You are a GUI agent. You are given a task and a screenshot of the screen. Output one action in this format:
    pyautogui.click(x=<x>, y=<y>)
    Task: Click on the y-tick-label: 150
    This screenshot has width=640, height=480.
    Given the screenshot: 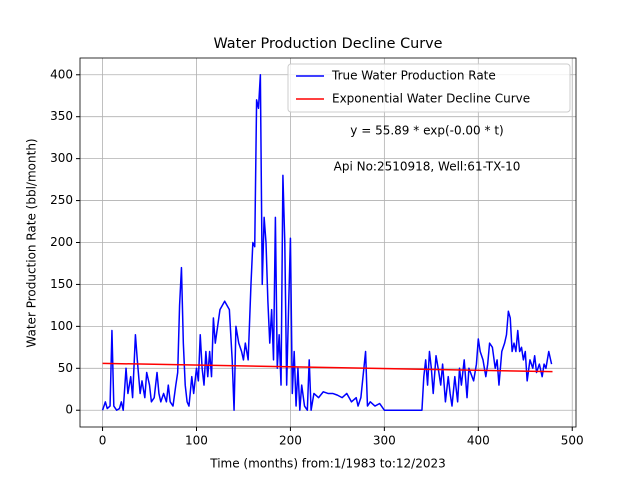 What is the action you would take?
    pyautogui.click(x=61, y=284)
    